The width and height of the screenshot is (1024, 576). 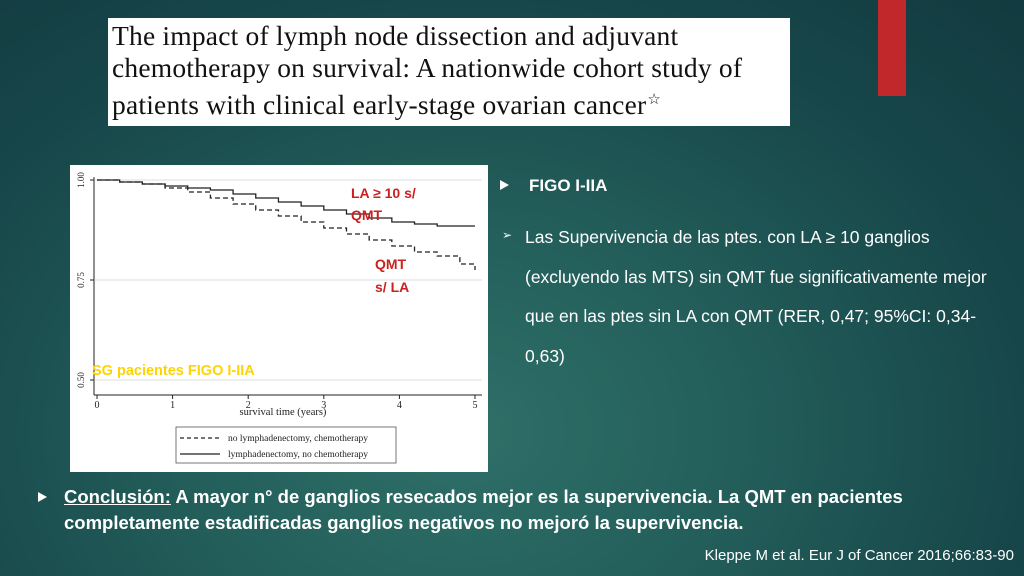 What do you see at coordinates (286, 445) in the screenshot?
I see `legend-box` at bounding box center [286, 445].